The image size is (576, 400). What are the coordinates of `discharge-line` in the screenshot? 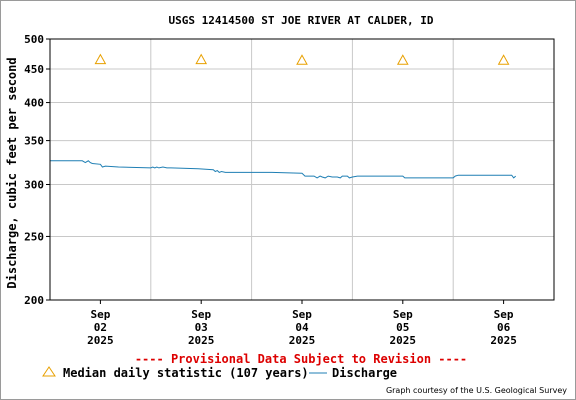 It's located at (283, 169).